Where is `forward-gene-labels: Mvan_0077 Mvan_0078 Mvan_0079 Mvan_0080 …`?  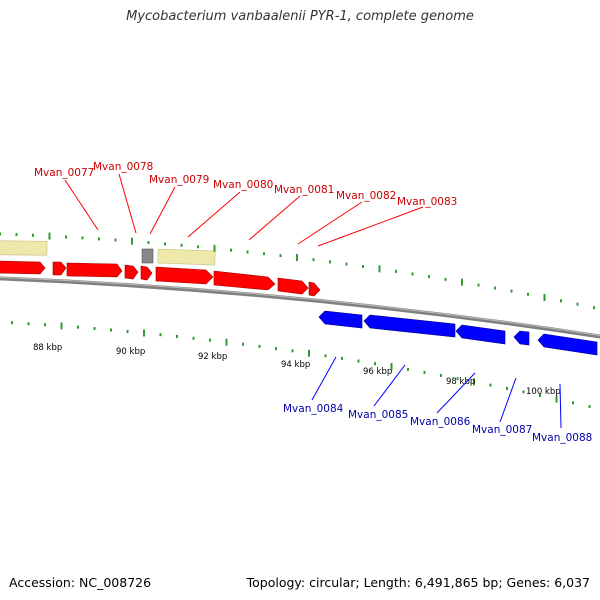 forward-gene-labels: Mvan_0077 Mvan_0078 Mvan_0079 Mvan_0080 … is located at coordinates (245, 184).